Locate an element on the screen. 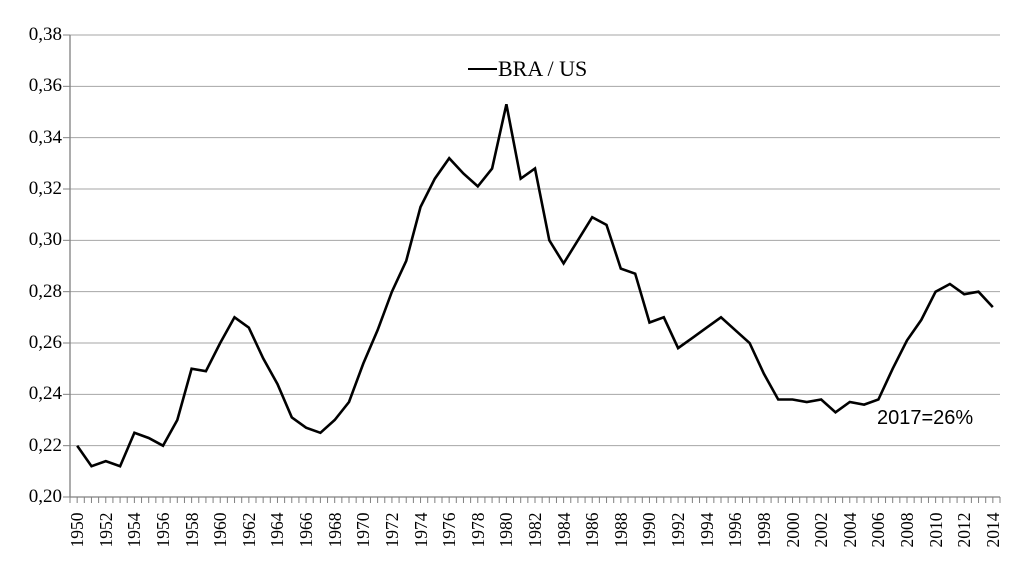 The image size is (1033, 563). x-axis-tick-label: 1966 is located at coordinates (306, 530).